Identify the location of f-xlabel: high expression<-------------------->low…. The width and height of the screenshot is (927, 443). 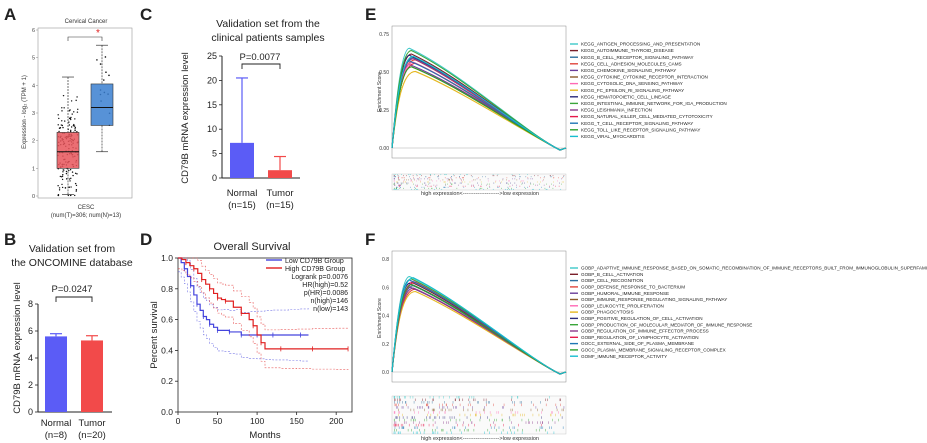
(480, 439).